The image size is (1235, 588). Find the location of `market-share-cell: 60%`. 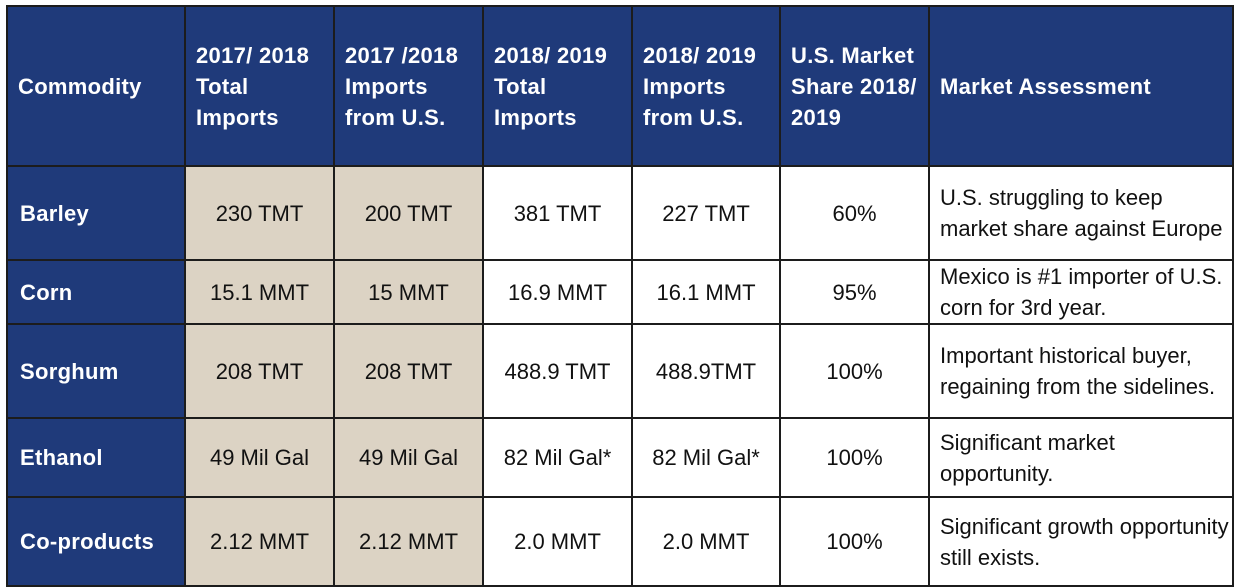

market-share-cell: 60% is located at coordinates (854, 213).